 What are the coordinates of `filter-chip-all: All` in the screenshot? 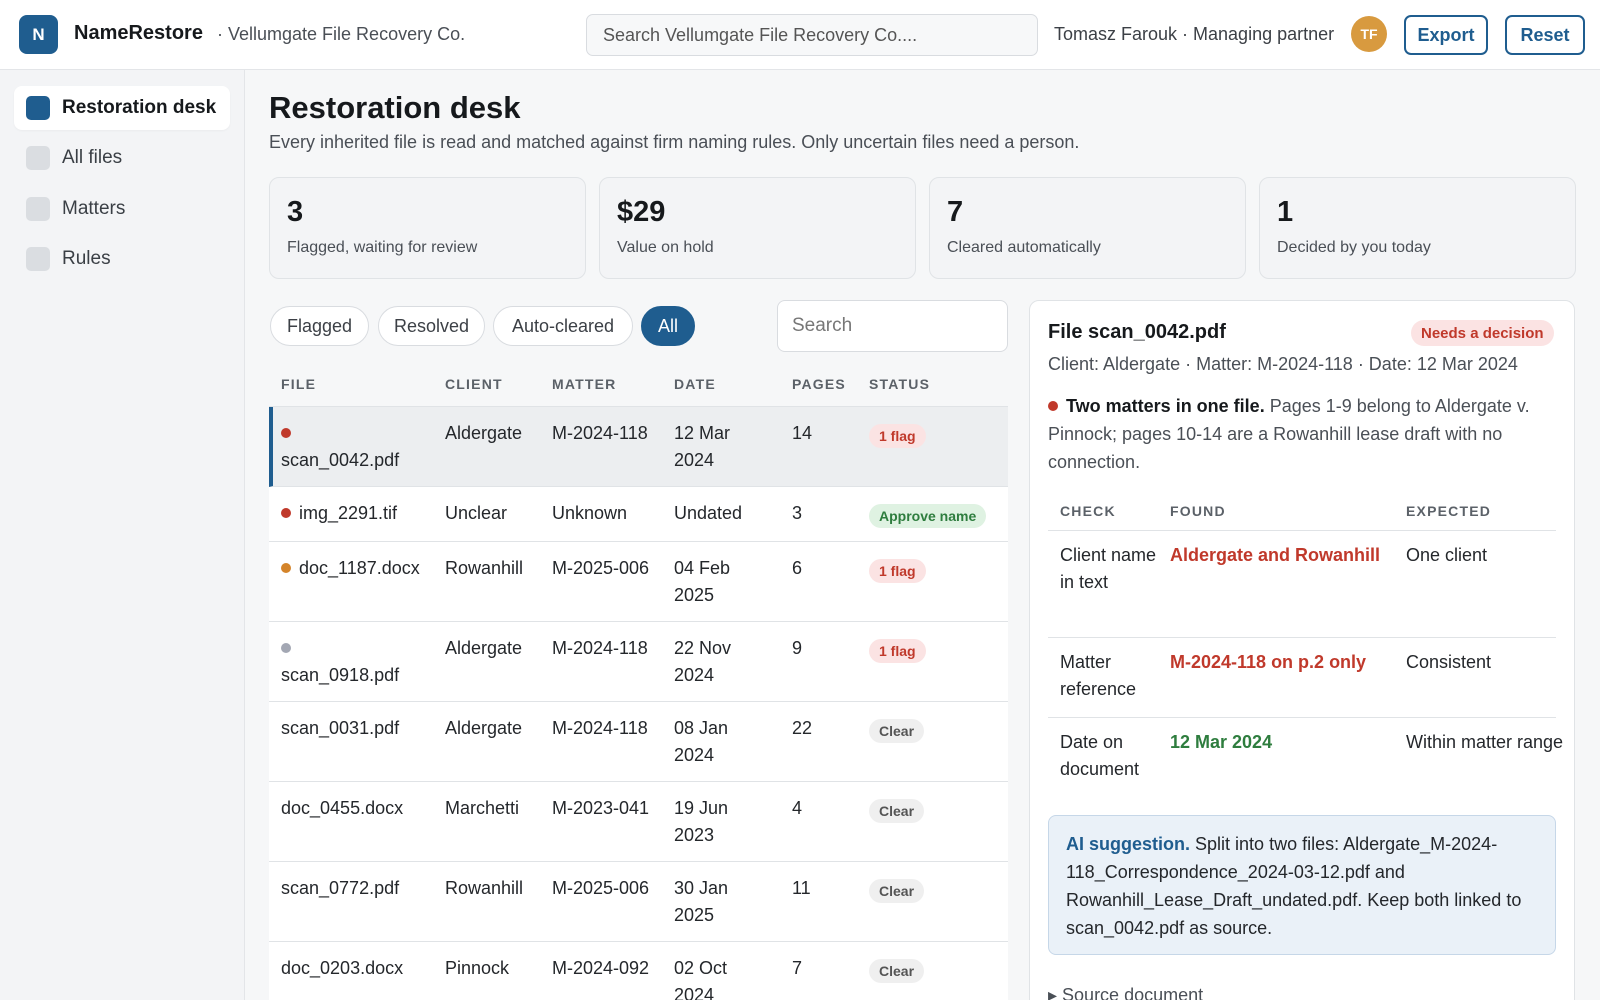 It's located at (668, 326).